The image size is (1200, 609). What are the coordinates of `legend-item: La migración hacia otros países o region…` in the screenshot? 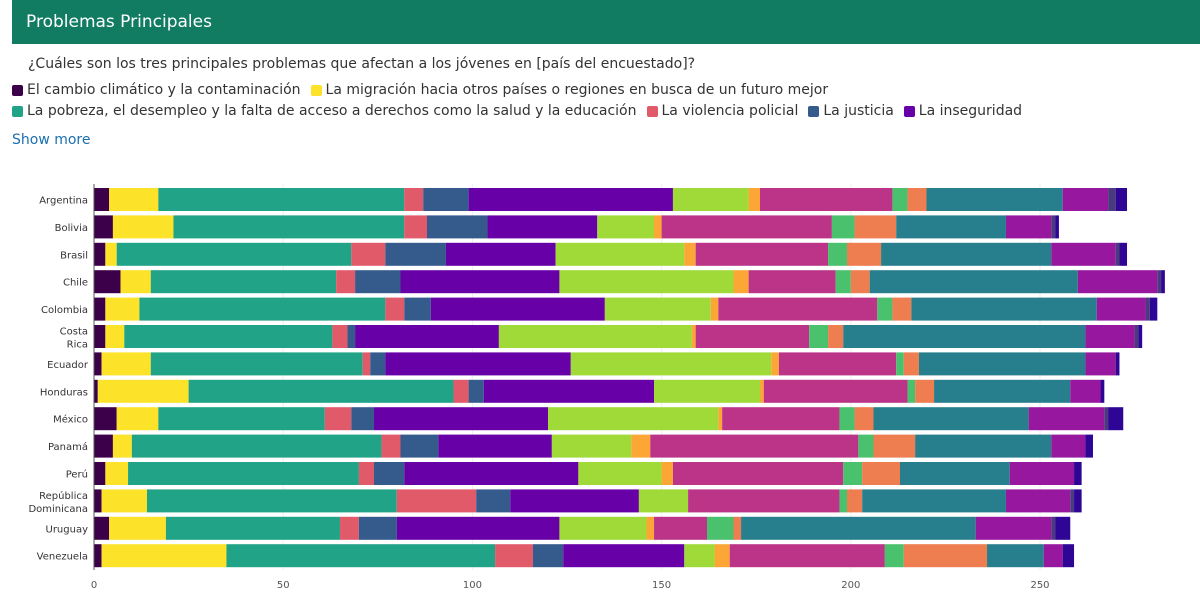 It's located at (569, 90).